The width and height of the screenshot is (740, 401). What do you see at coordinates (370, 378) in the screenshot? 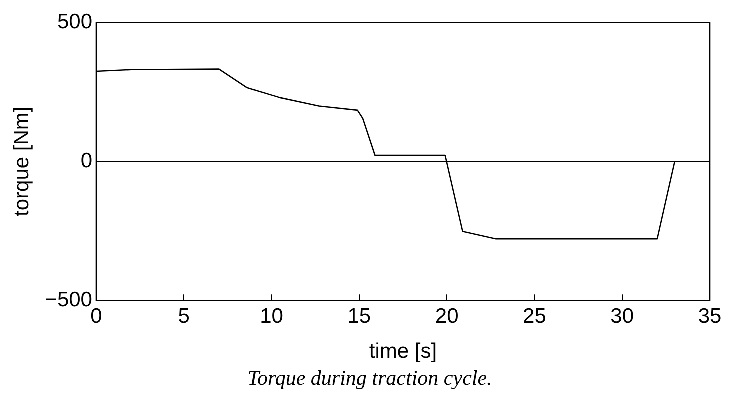
I see `text: Torque during traction cycle.` at bounding box center [370, 378].